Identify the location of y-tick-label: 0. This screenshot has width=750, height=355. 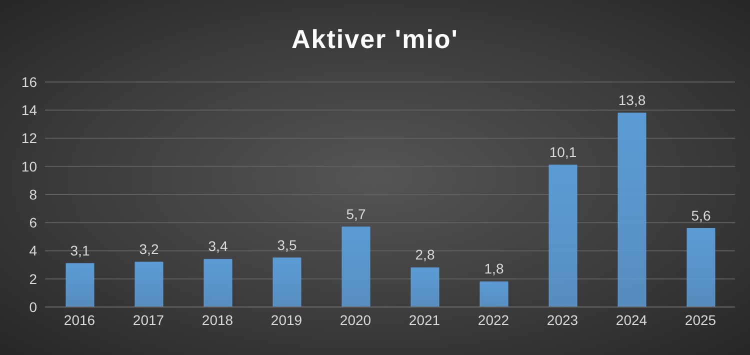
(33, 306).